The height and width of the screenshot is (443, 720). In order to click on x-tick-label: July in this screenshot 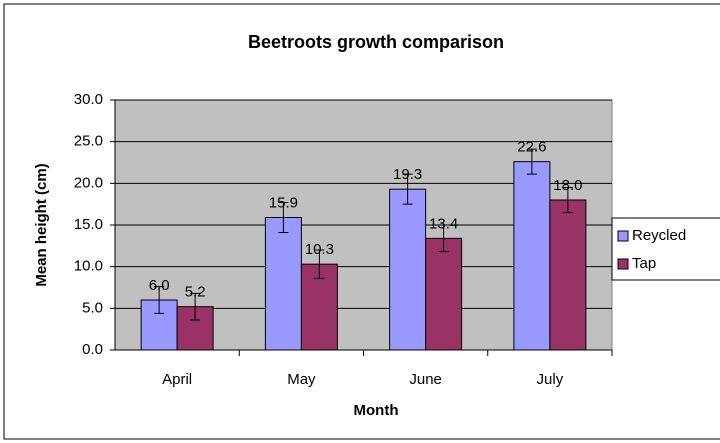, I will do `click(550, 379)`.